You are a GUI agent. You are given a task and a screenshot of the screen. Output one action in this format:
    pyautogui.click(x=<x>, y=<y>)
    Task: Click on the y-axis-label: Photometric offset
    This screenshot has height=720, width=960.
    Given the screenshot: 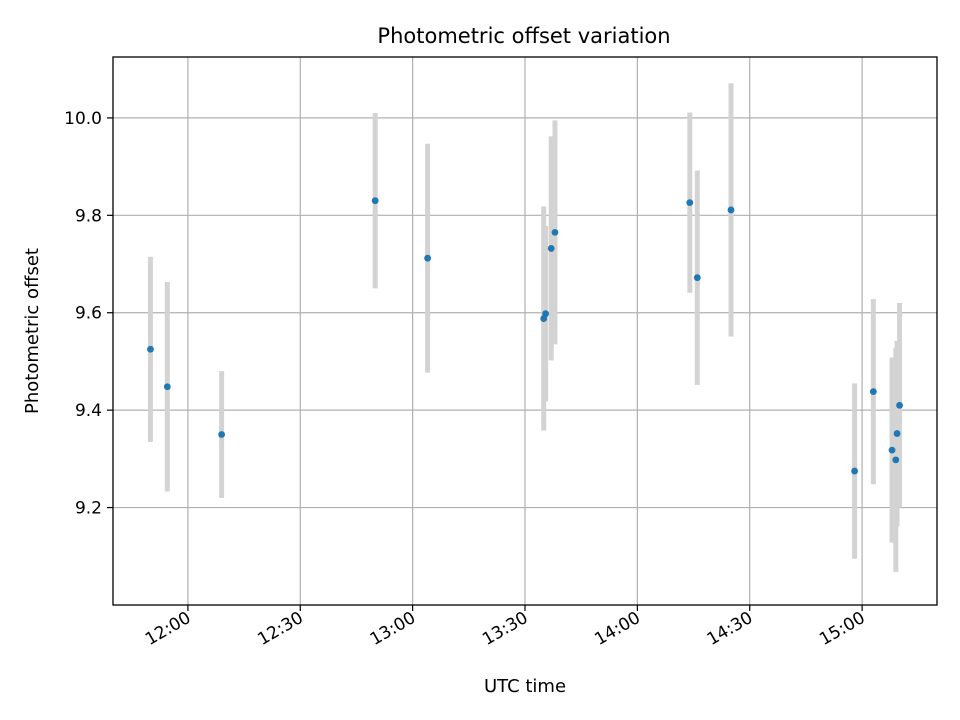 What is the action you would take?
    pyautogui.click(x=32, y=331)
    